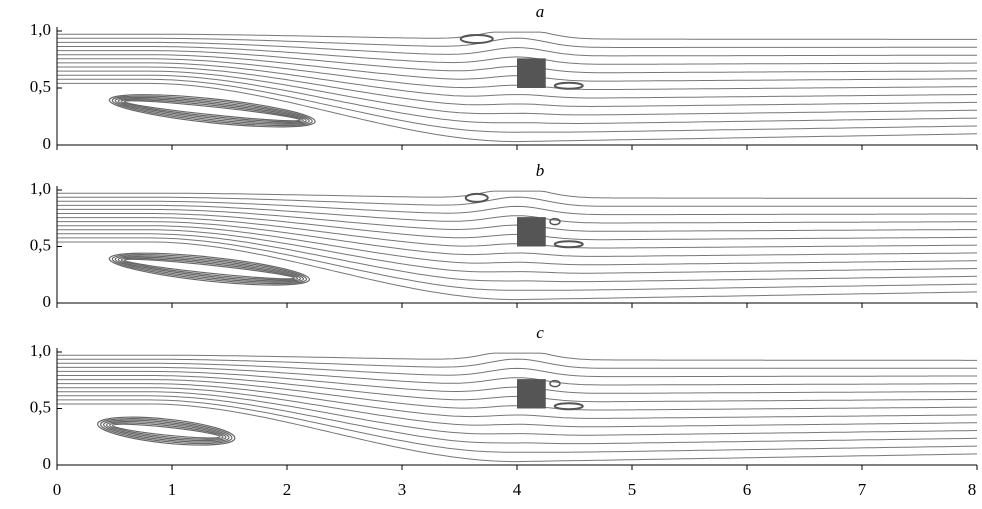 The width and height of the screenshot is (982, 509). I want to click on panel-title: b, so click(540, 170).